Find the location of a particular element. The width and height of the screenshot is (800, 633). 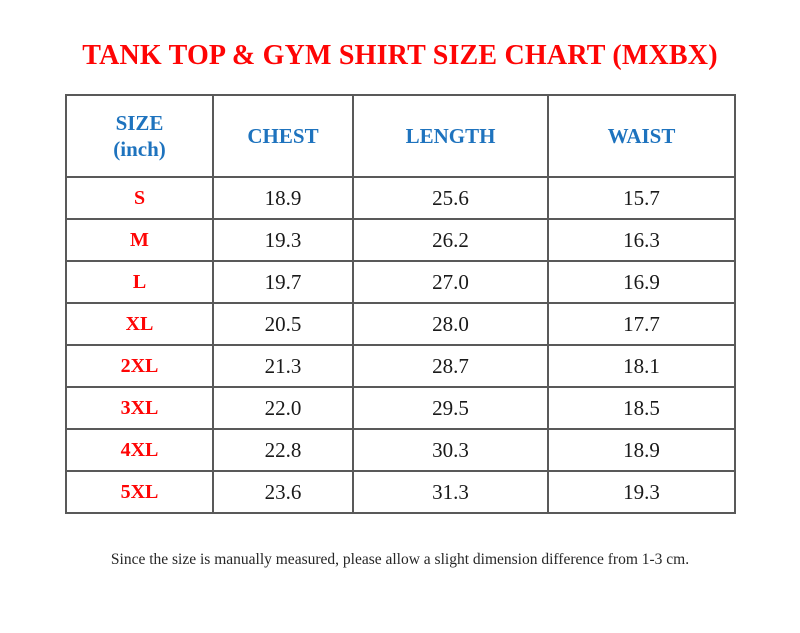

chest-value: 19.3 is located at coordinates (283, 240).